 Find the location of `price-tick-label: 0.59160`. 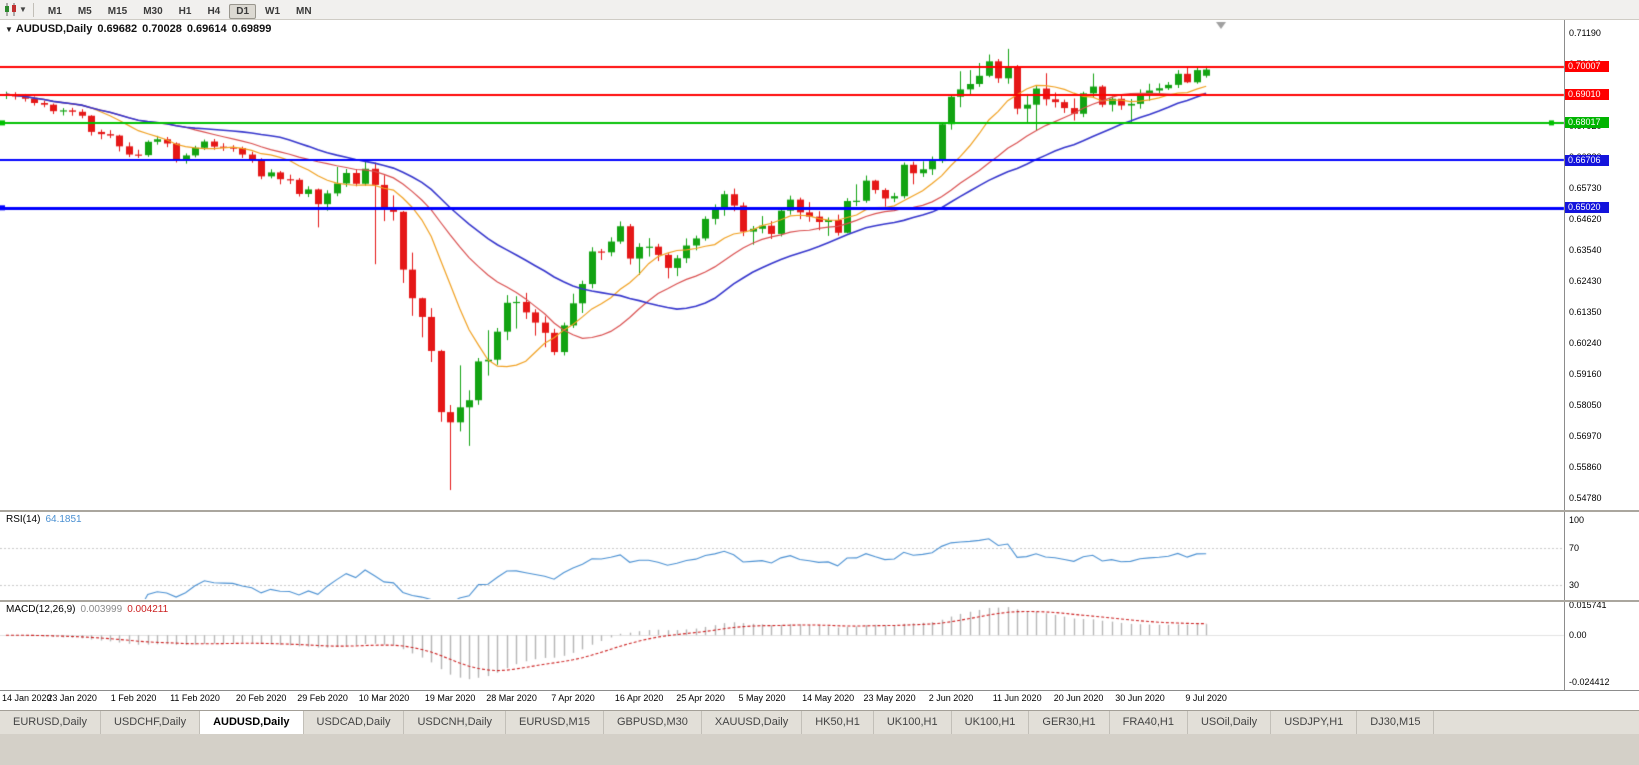

price-tick-label: 0.59160 is located at coordinates (1585, 373).